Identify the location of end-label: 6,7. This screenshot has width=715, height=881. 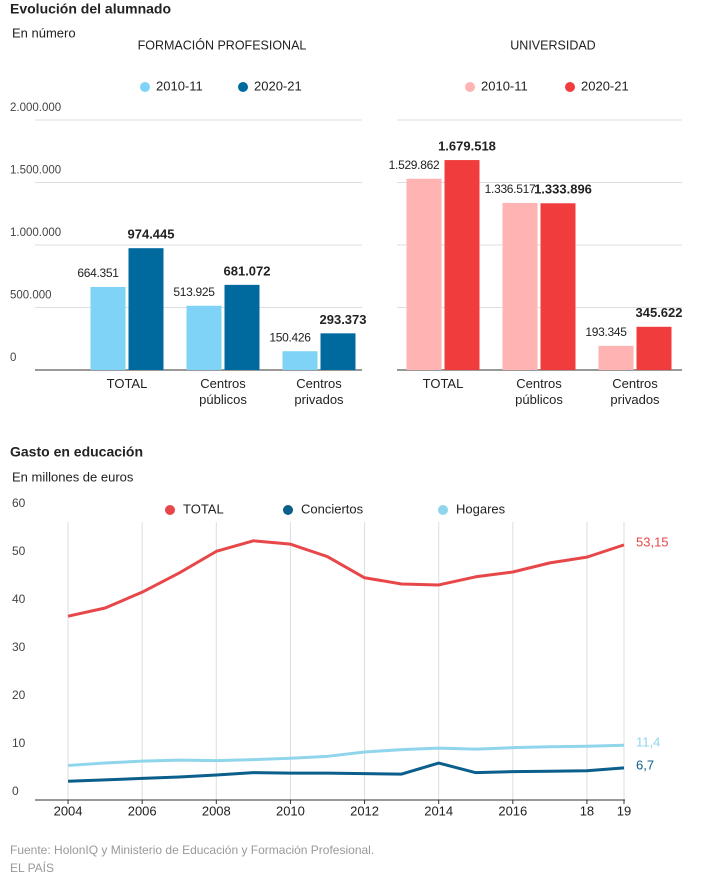
(645, 764).